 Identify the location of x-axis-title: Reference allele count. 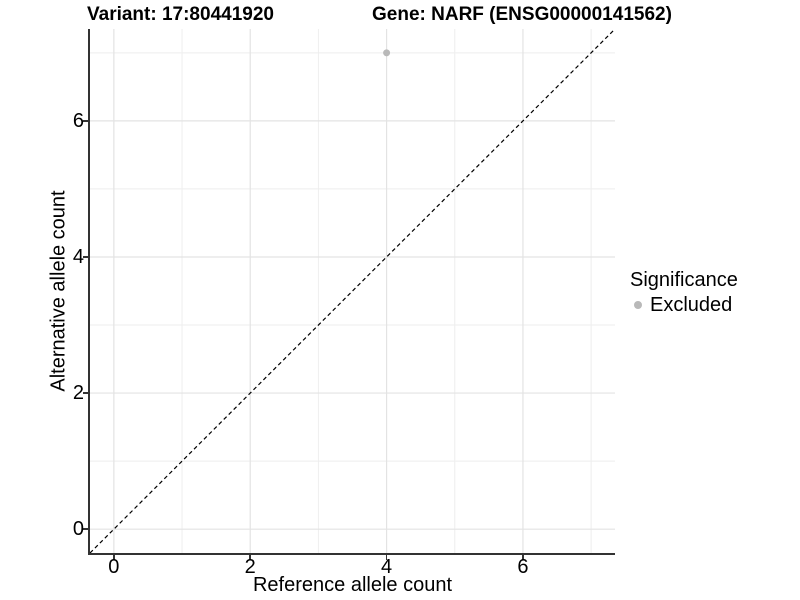
(352, 585).